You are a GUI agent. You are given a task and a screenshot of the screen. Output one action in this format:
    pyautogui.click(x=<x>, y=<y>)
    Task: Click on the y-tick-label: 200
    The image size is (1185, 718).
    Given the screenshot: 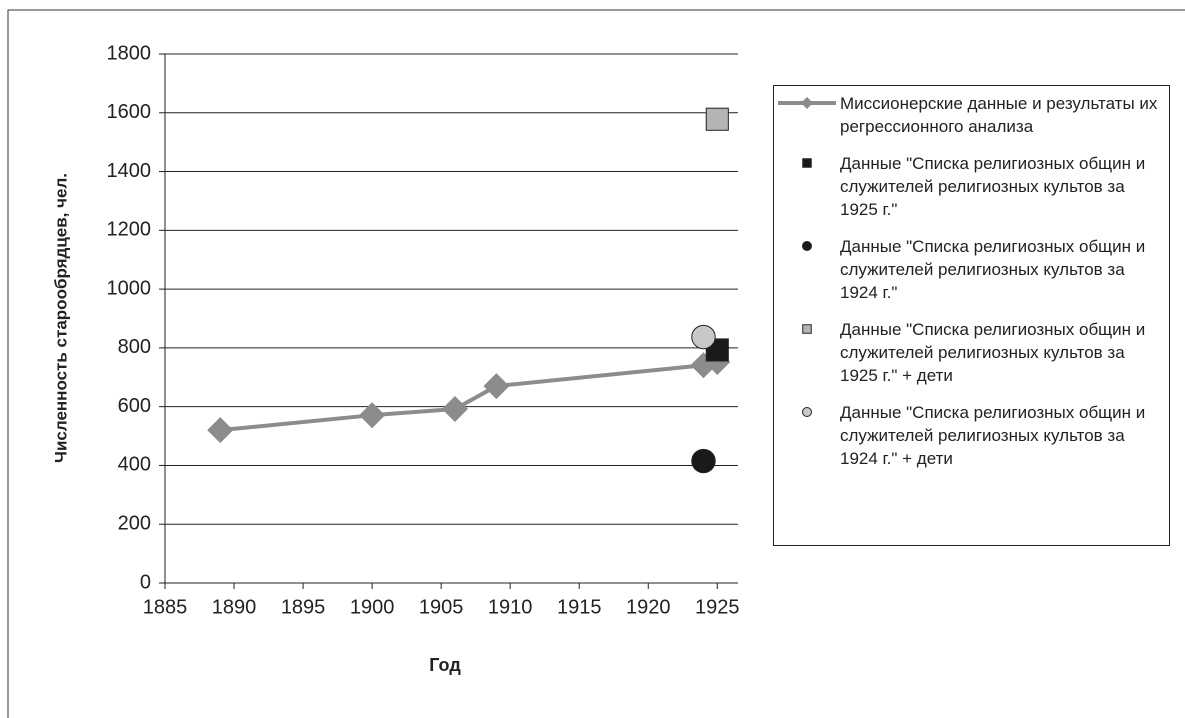 What is the action you would take?
    pyautogui.click(x=134, y=524)
    